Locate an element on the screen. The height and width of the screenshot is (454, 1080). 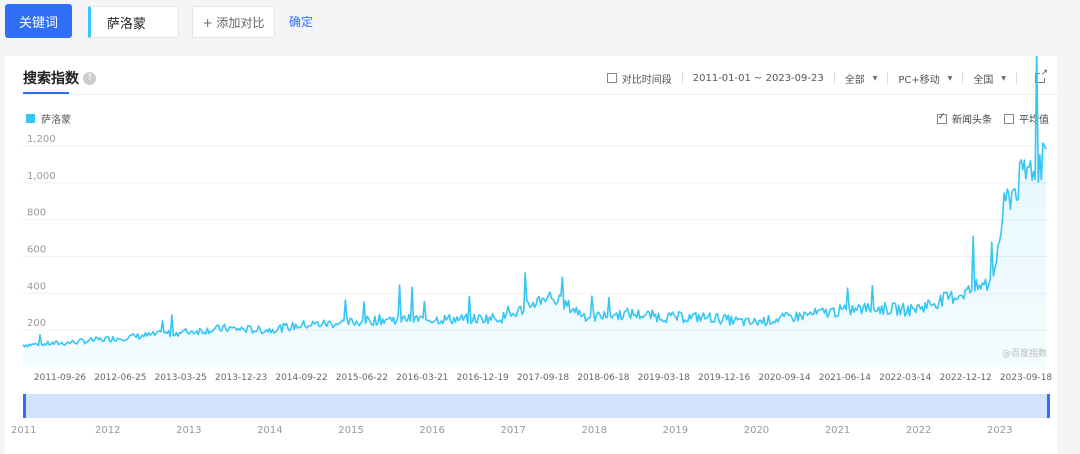
y-tick-label: 200 is located at coordinates (36, 323).